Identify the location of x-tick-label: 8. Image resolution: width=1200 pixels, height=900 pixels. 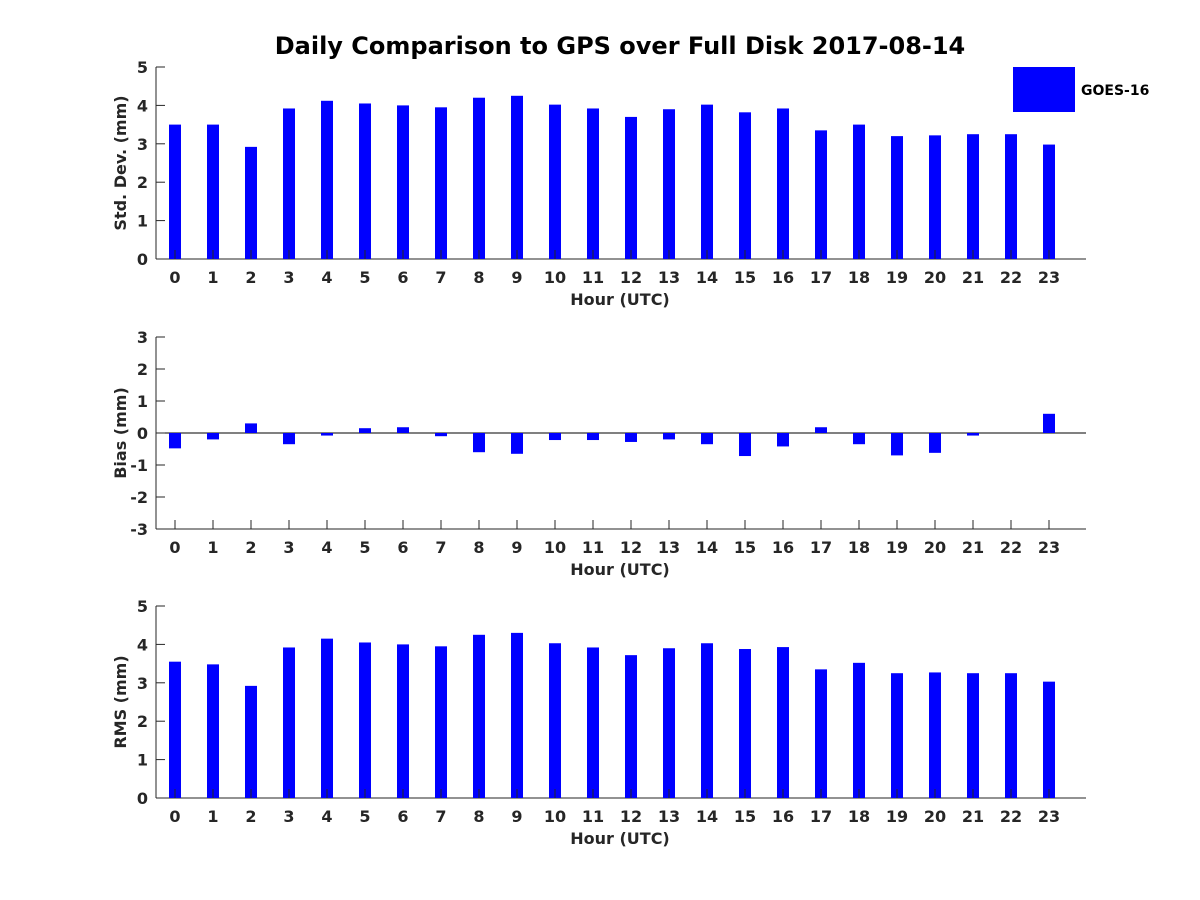
(478, 277).